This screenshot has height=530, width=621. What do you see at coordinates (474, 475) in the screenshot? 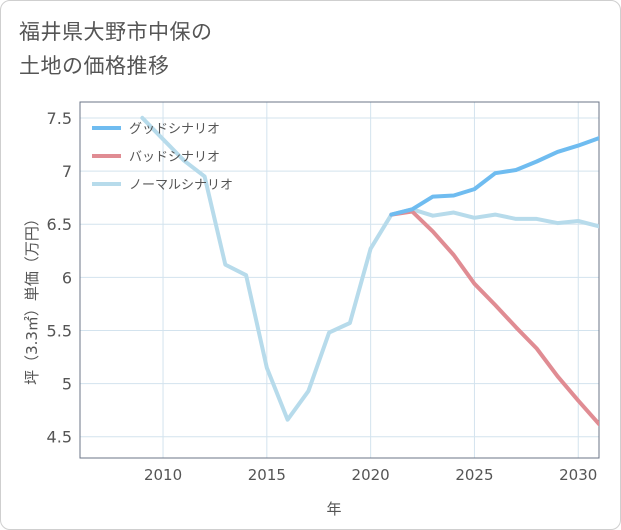
I see `x-tick-label: 2025` at bounding box center [474, 475].